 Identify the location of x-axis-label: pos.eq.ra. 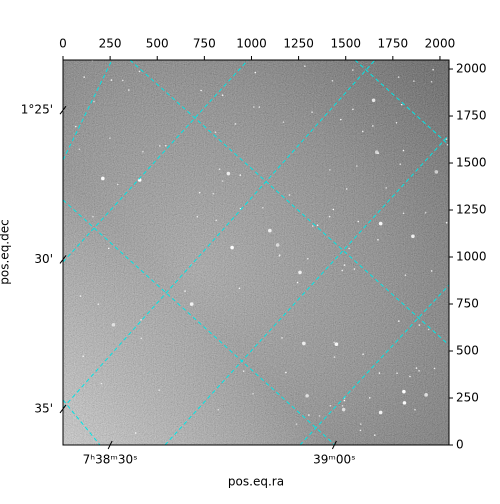
(256, 482).